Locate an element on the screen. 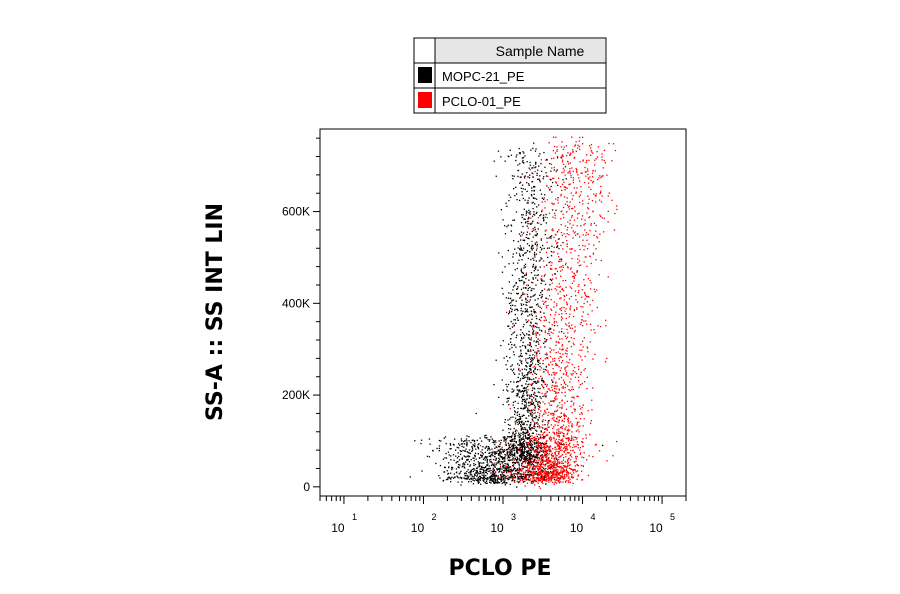 This screenshot has height=594, width=900. legend-header is located at coordinates (520, 51).